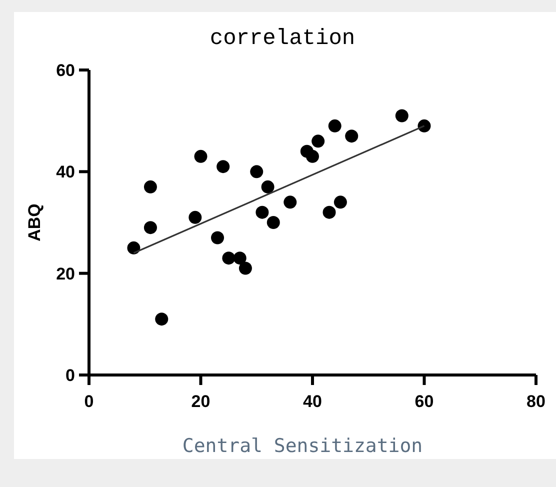 This screenshot has height=487, width=556. What do you see at coordinates (34, 223) in the screenshot?
I see `y-axis-title: ABQ` at bounding box center [34, 223].